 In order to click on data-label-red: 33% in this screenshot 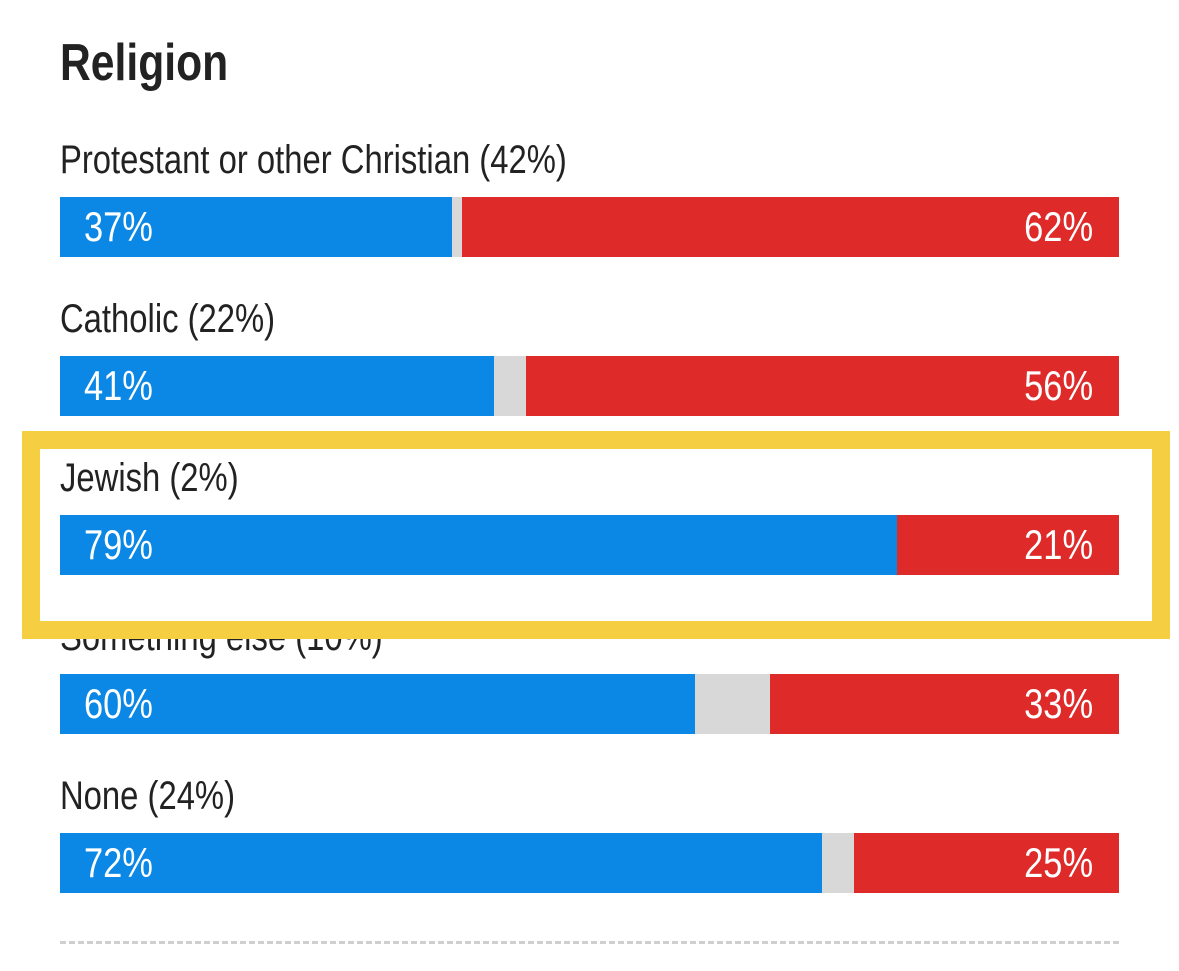, I will do `click(1058, 703)`.